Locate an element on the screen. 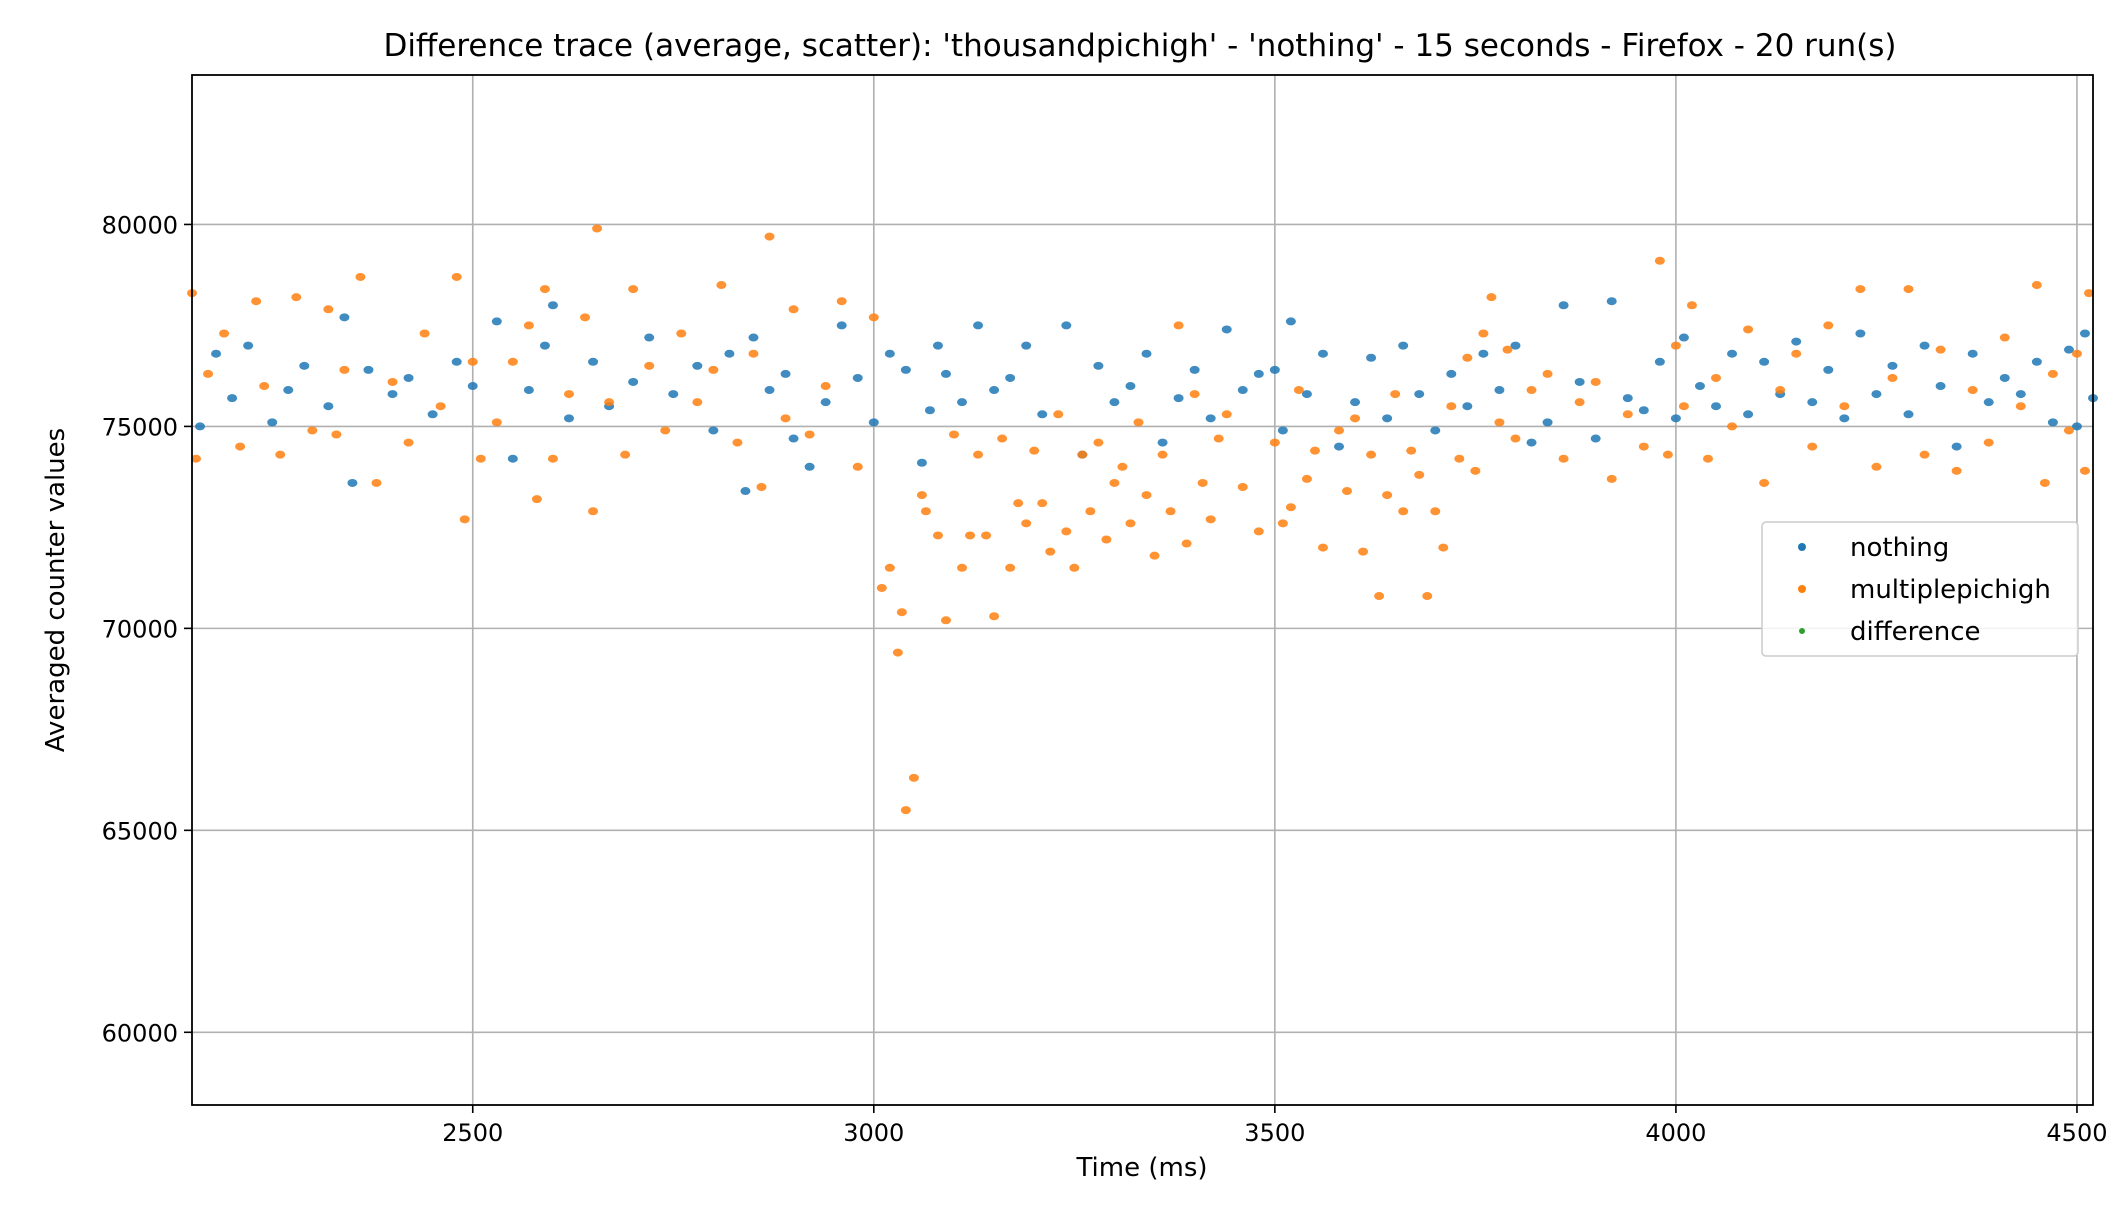 This screenshot has height=1206, width=2128. x-tick-label: 4000 is located at coordinates (1675, 1133).